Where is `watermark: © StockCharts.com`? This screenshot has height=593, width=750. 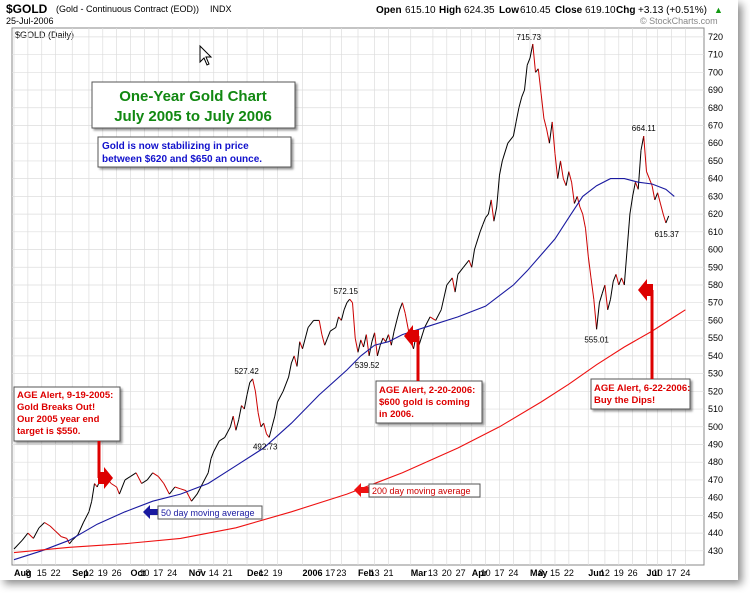
watermark: © StockCharts.com is located at coordinates (679, 21).